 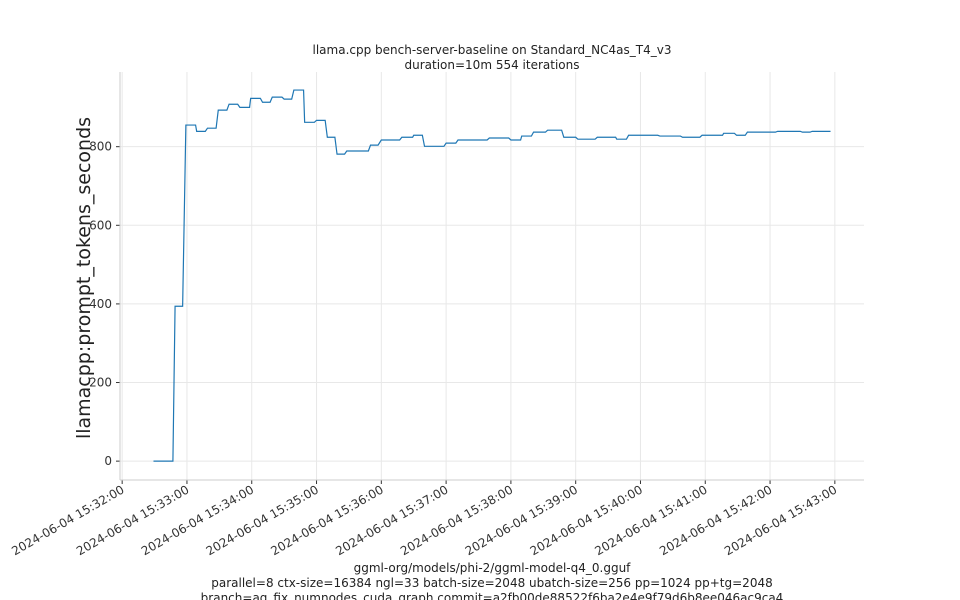 What do you see at coordinates (262, 520) in the screenshot?
I see `x-tick-label: 2024-06-04 15:35:00` at bounding box center [262, 520].